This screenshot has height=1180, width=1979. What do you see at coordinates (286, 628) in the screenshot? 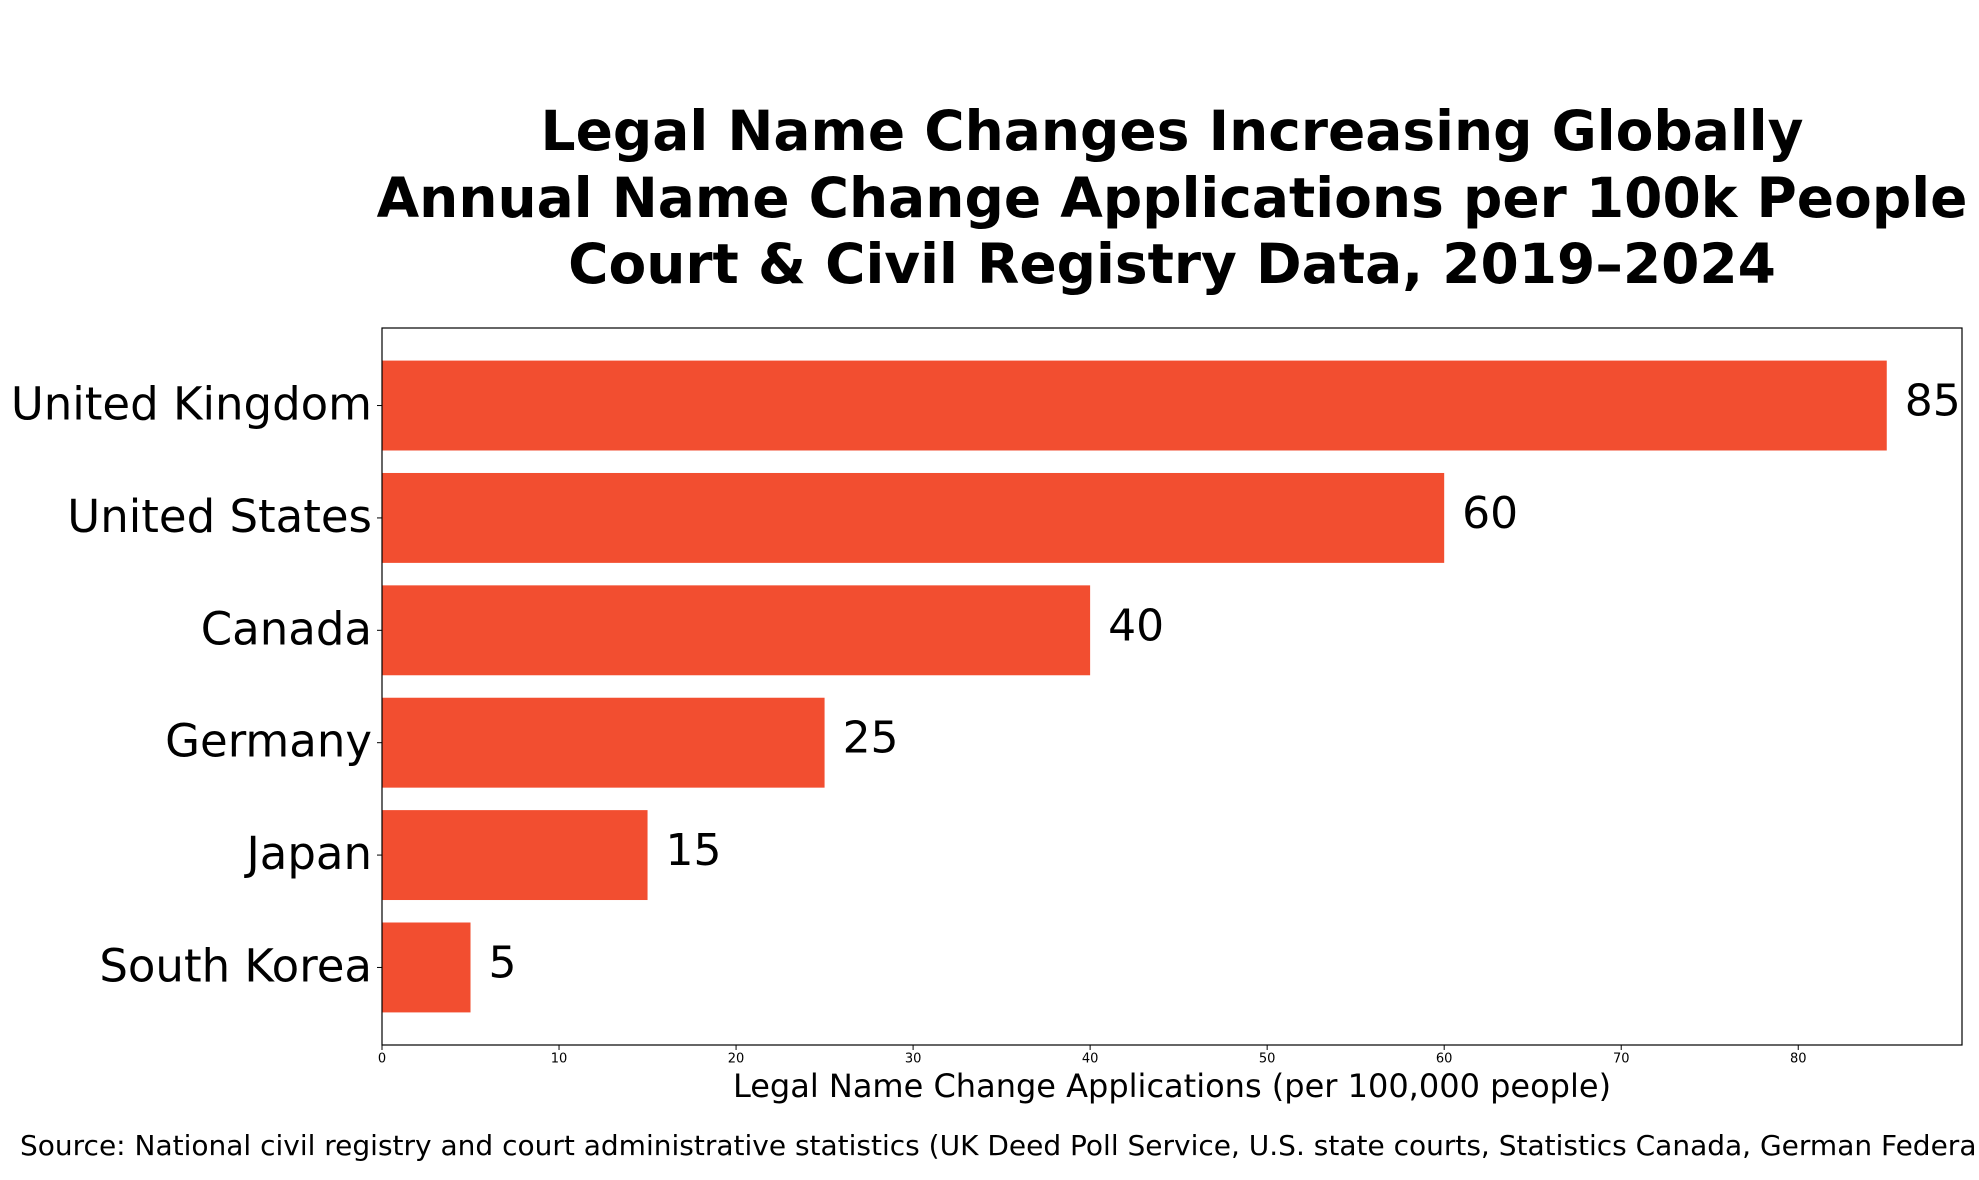
I see `y-tick-label: Canada` at bounding box center [286, 628].